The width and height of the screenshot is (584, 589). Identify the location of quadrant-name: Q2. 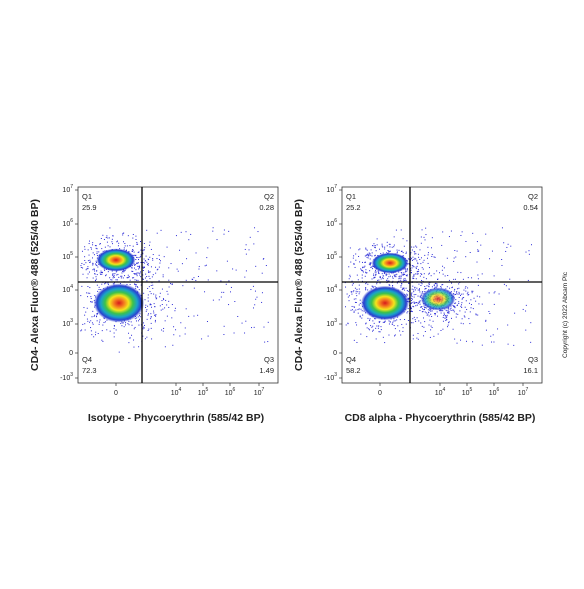
(269, 196).